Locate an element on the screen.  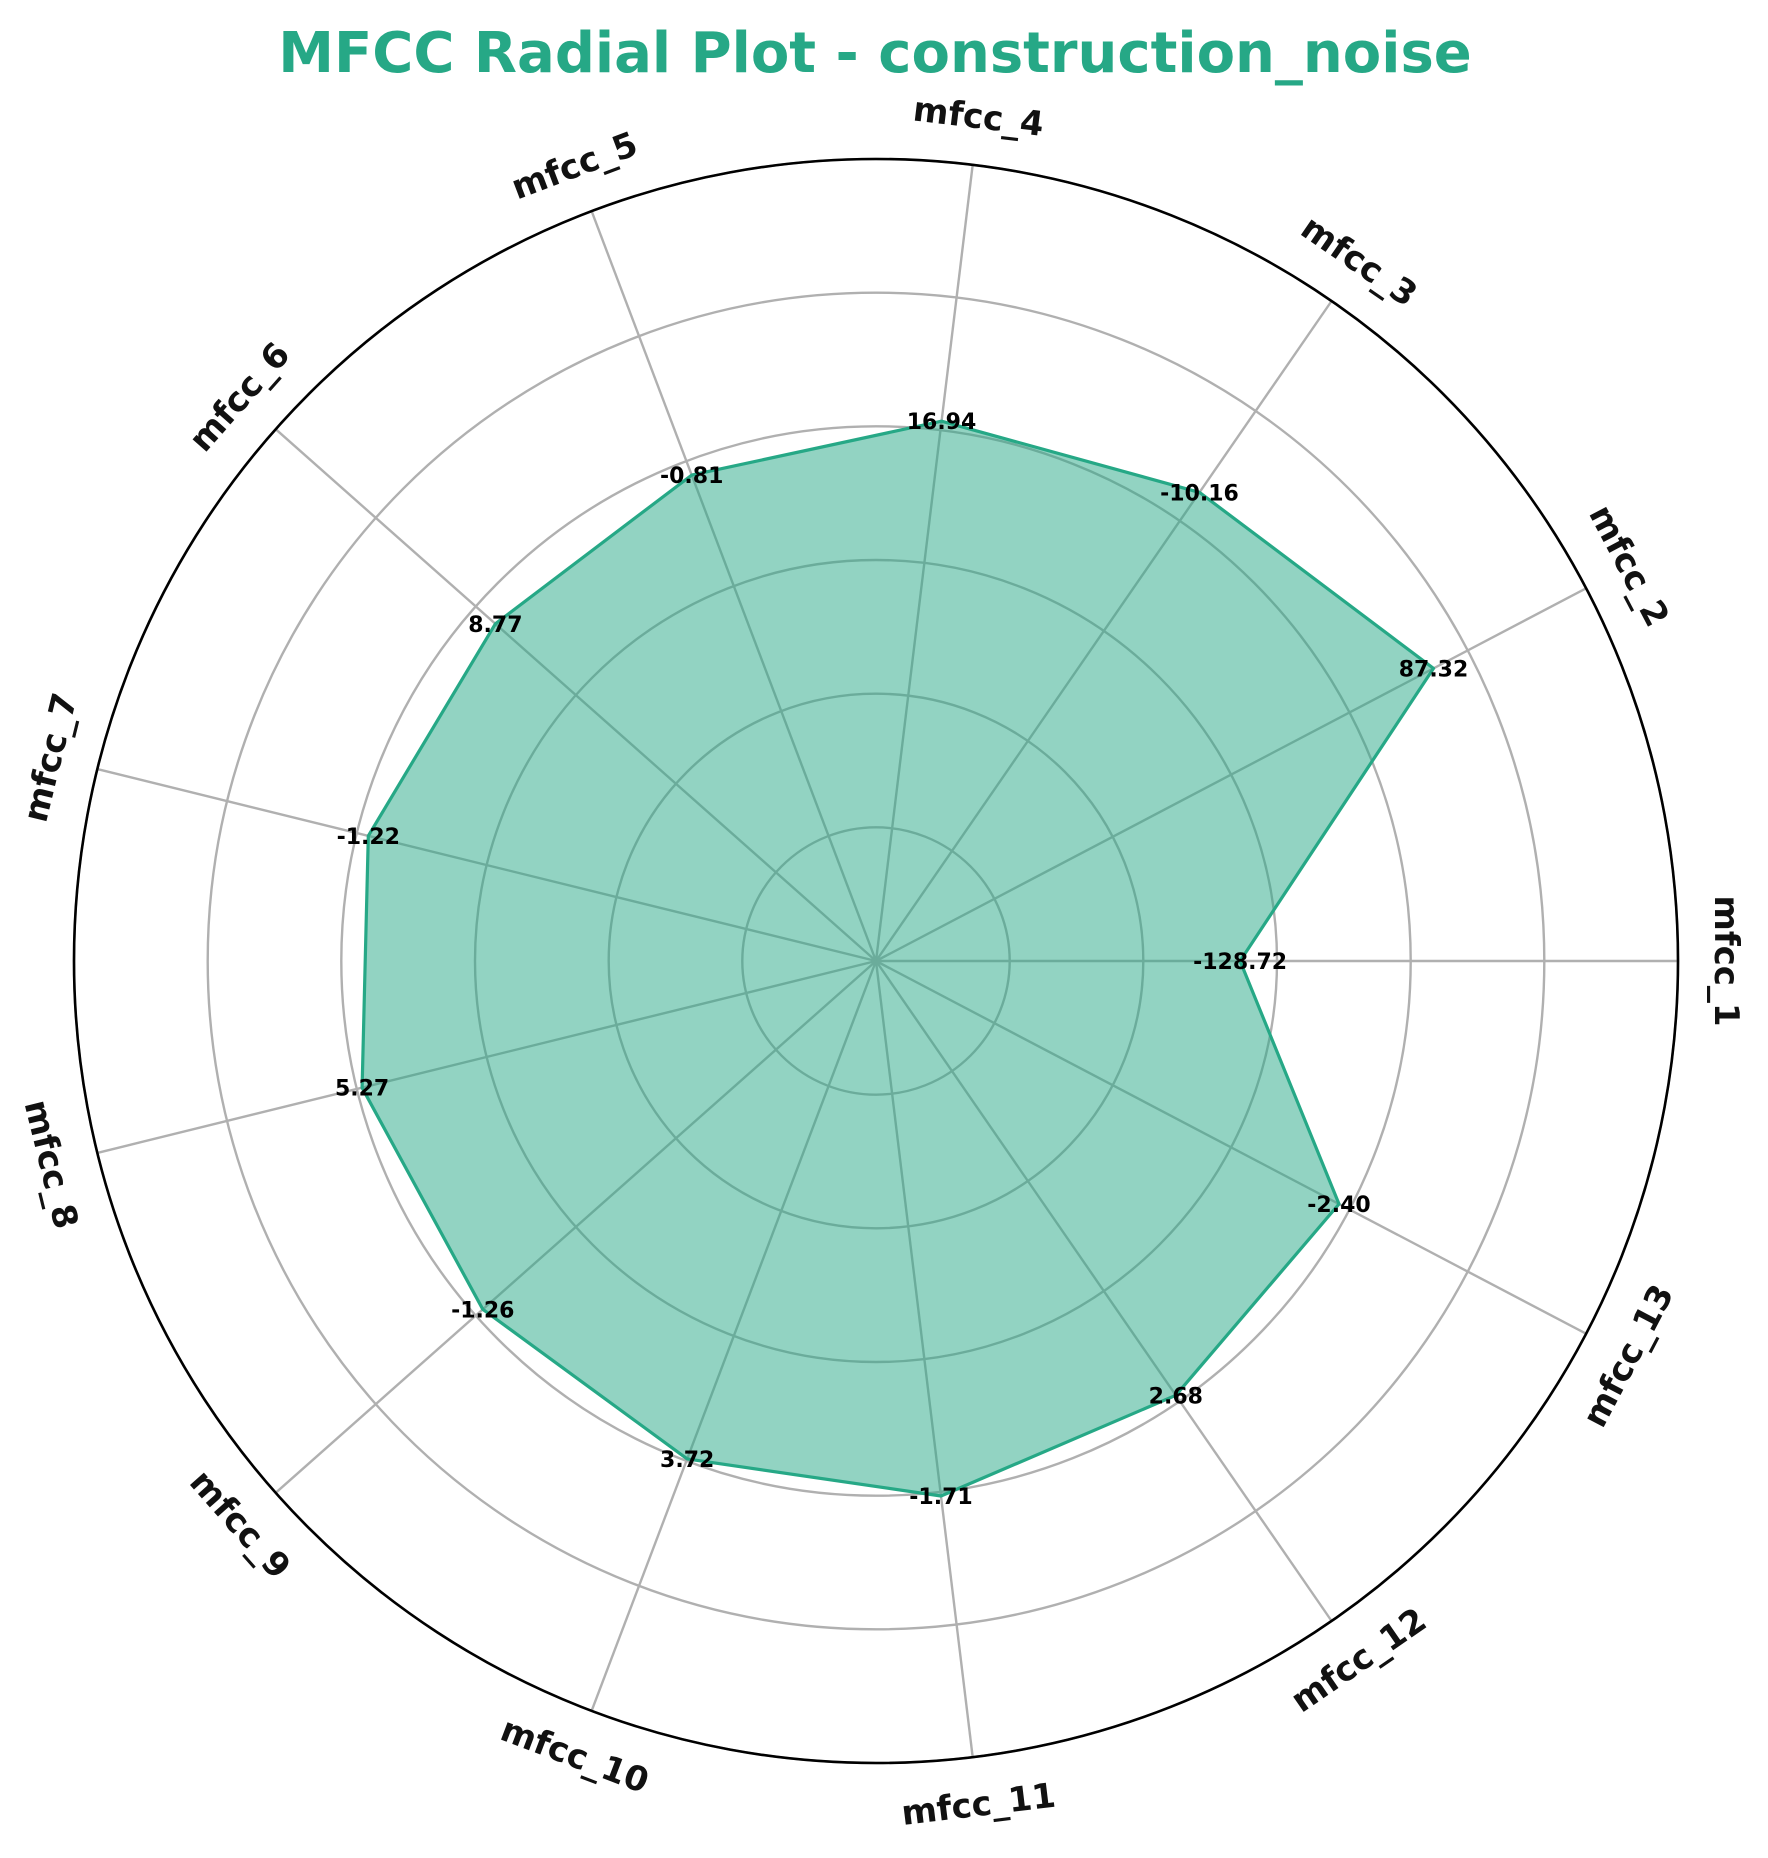
data-label-mfcc_4: 16.94 is located at coordinates (942, 422).